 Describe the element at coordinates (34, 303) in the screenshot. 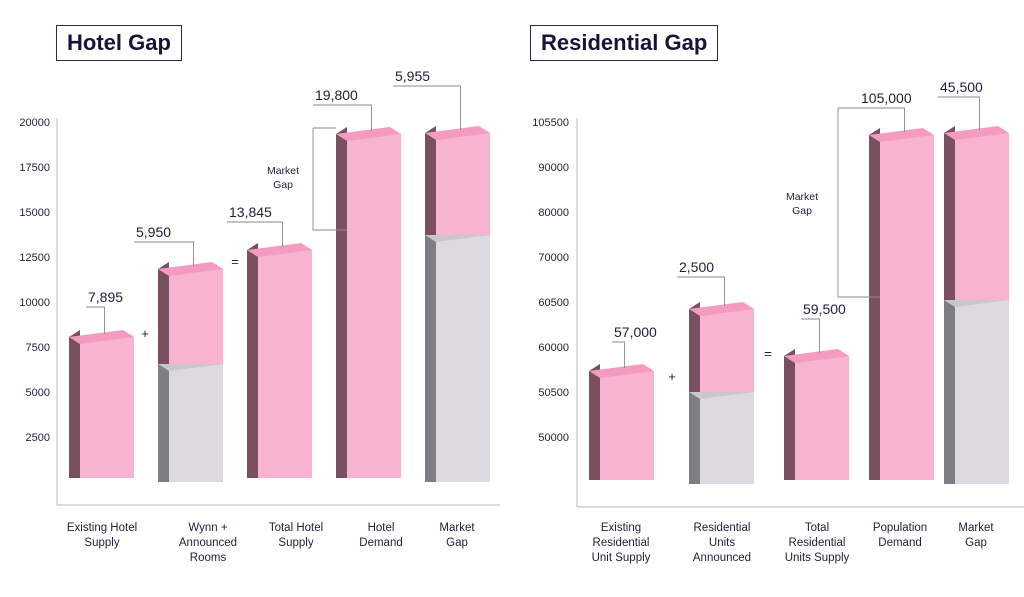

I see `hotel-y-tick-label: 10000` at that location.